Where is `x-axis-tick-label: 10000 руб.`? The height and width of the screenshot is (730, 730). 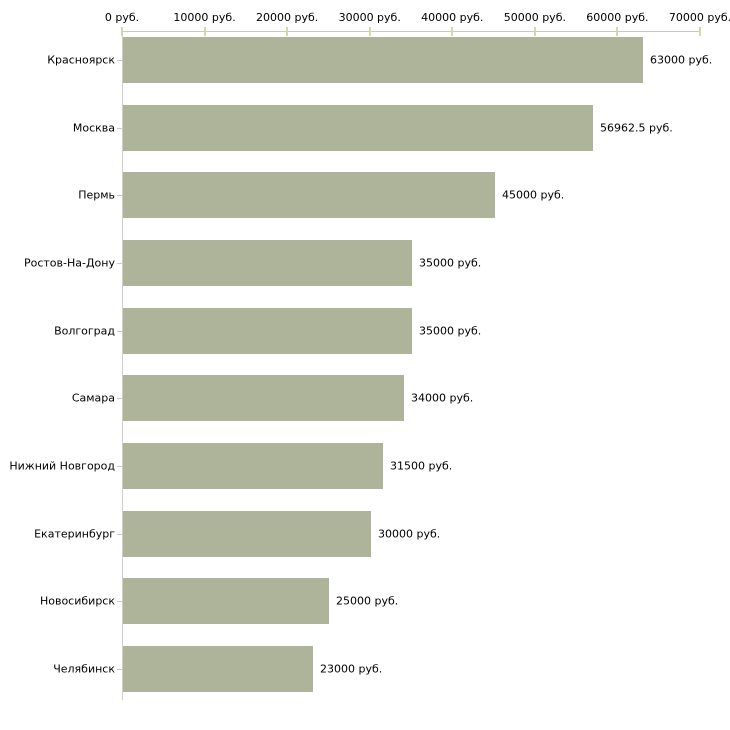
x-axis-tick-label: 10000 руб. is located at coordinates (204, 17).